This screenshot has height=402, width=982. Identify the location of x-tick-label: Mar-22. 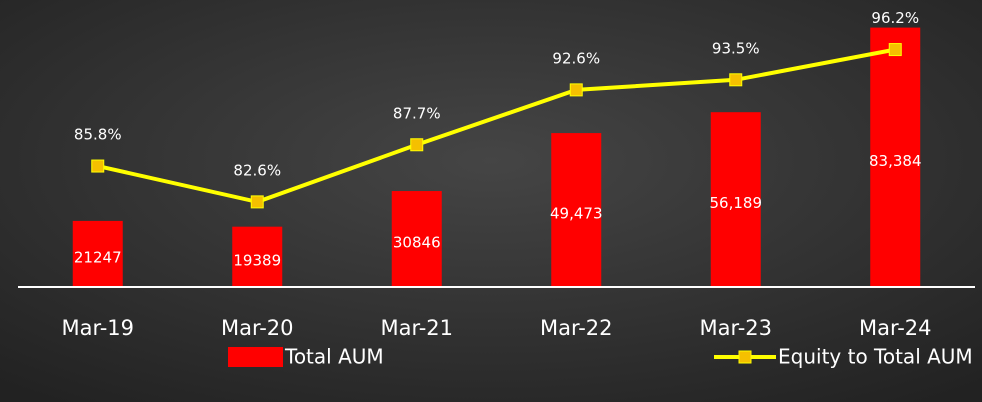
(576, 328).